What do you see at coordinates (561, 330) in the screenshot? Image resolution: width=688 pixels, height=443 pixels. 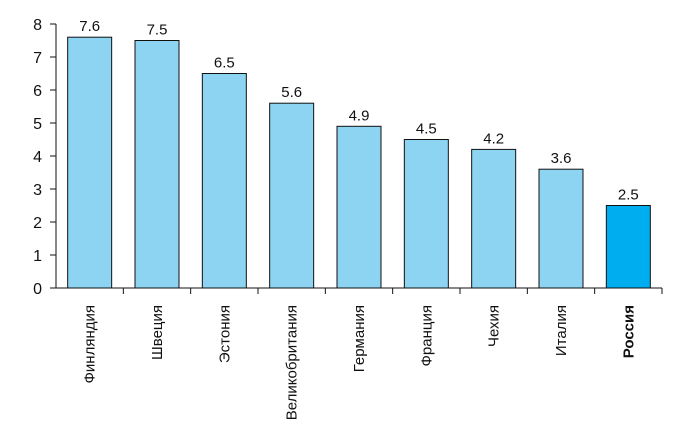 I see `category-label-8: Италия` at bounding box center [561, 330].